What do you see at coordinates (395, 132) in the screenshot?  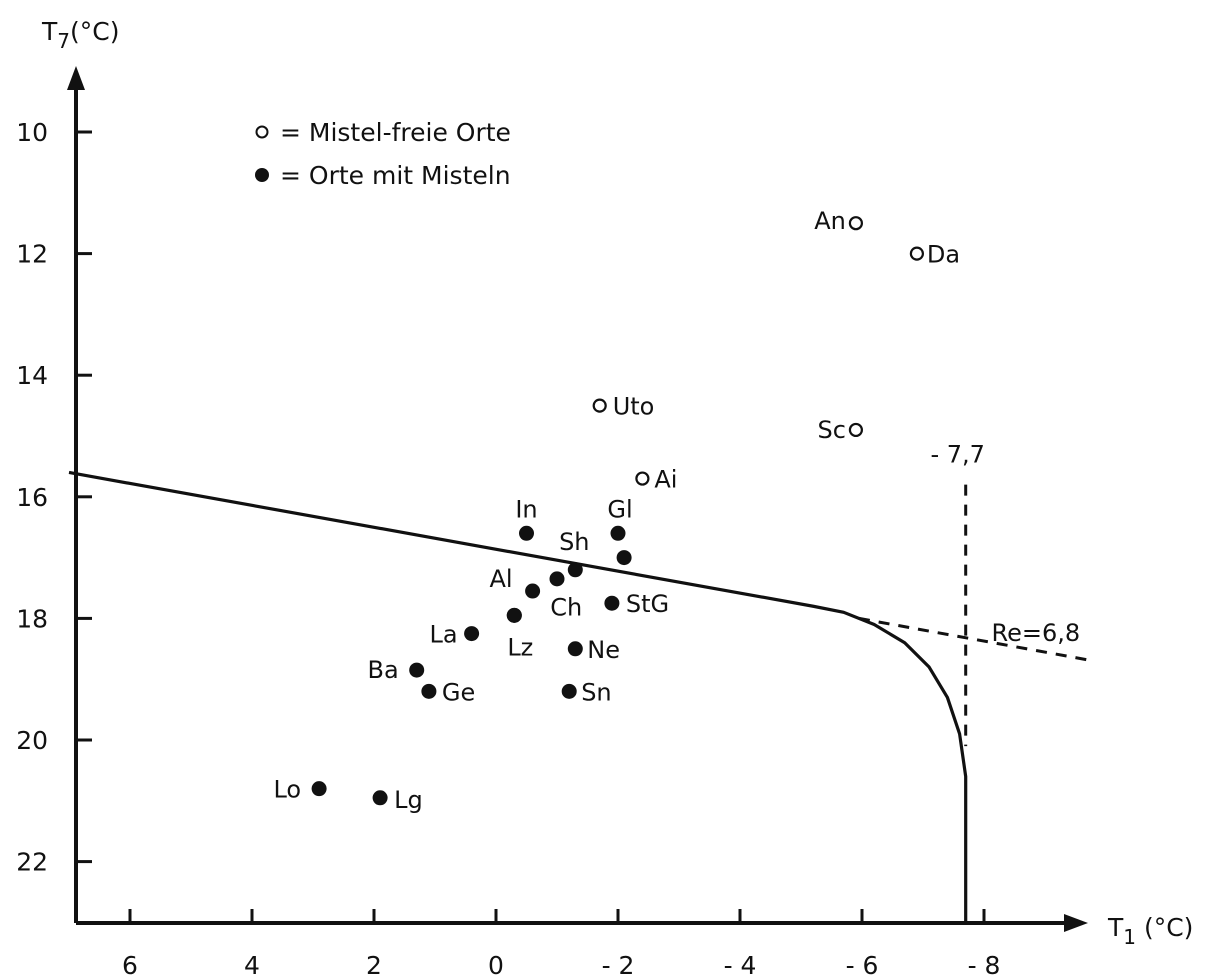 I see `legend-label: = Mistel-freie Orte` at bounding box center [395, 132].